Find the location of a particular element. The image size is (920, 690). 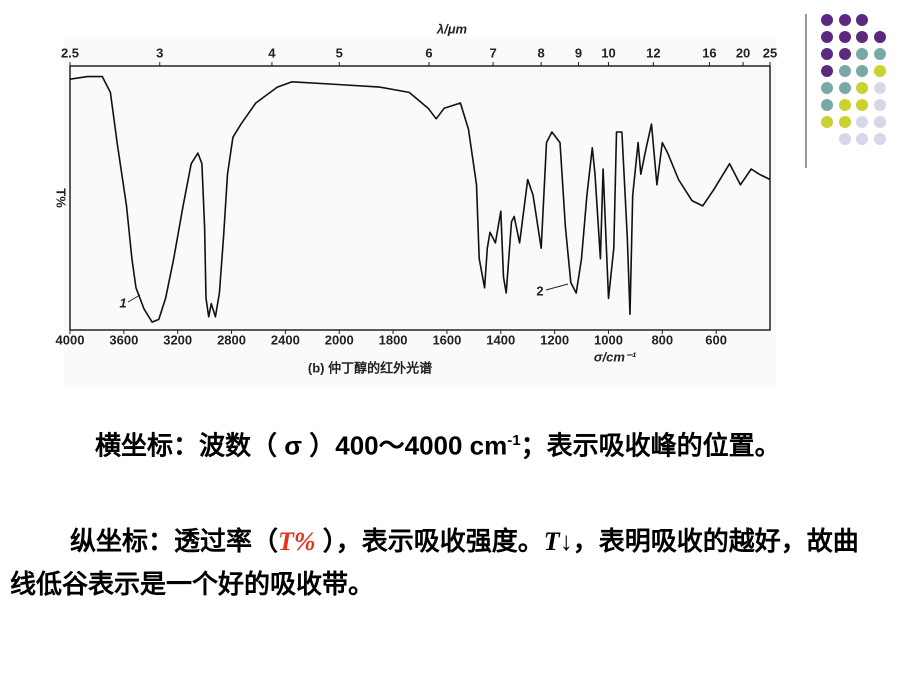

x2-tick-label: 25 is located at coordinates (770, 52).